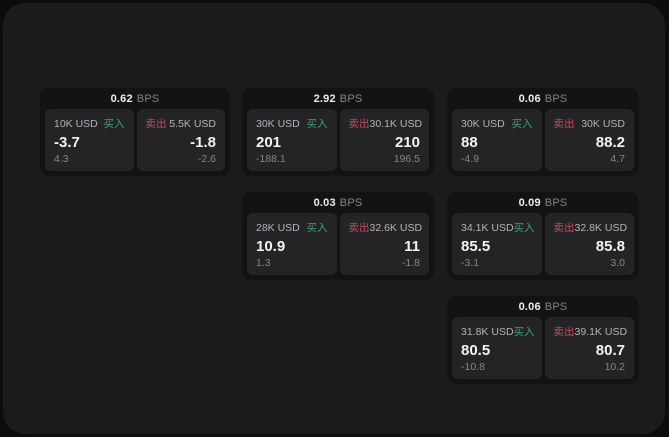 The width and height of the screenshot is (669, 437). I want to click on sell-amount: 5.5K USD, so click(192, 123).